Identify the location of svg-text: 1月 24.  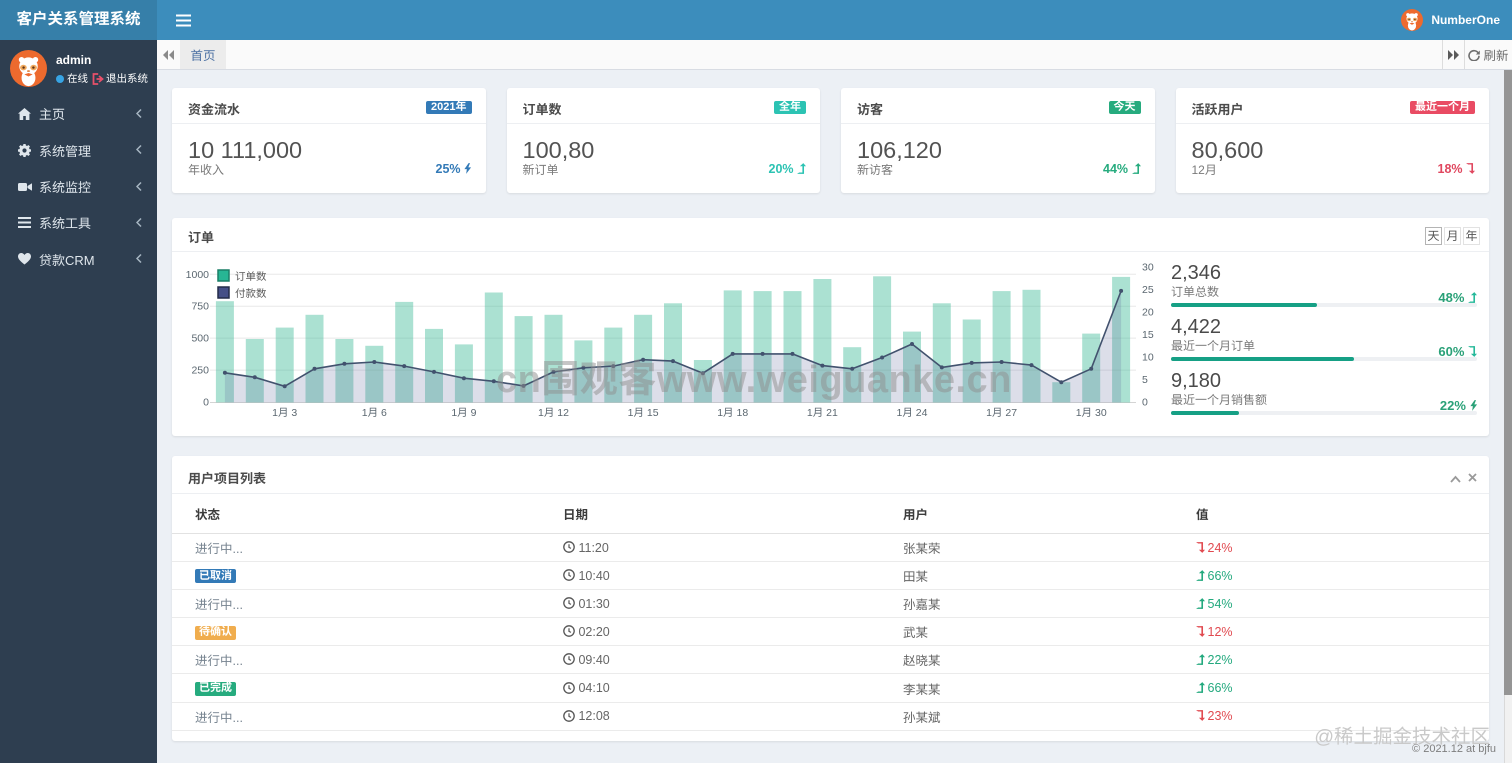
(912, 413).